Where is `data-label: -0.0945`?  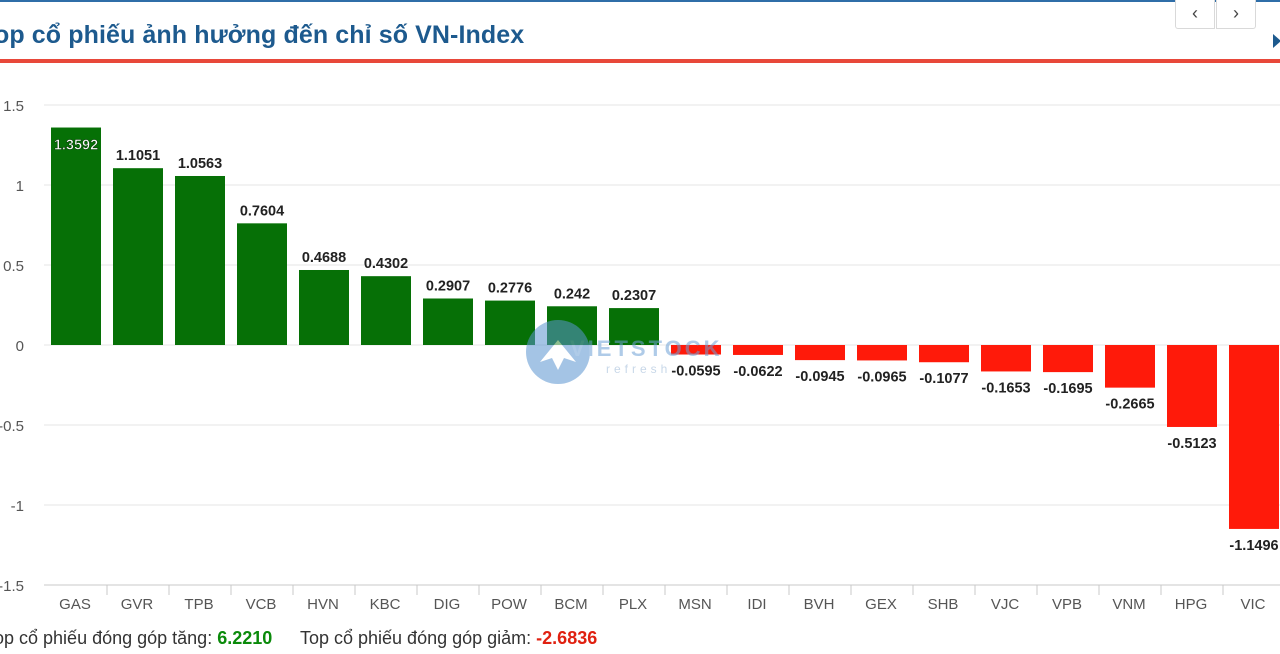
data-label: -0.0945 is located at coordinates (819, 377).